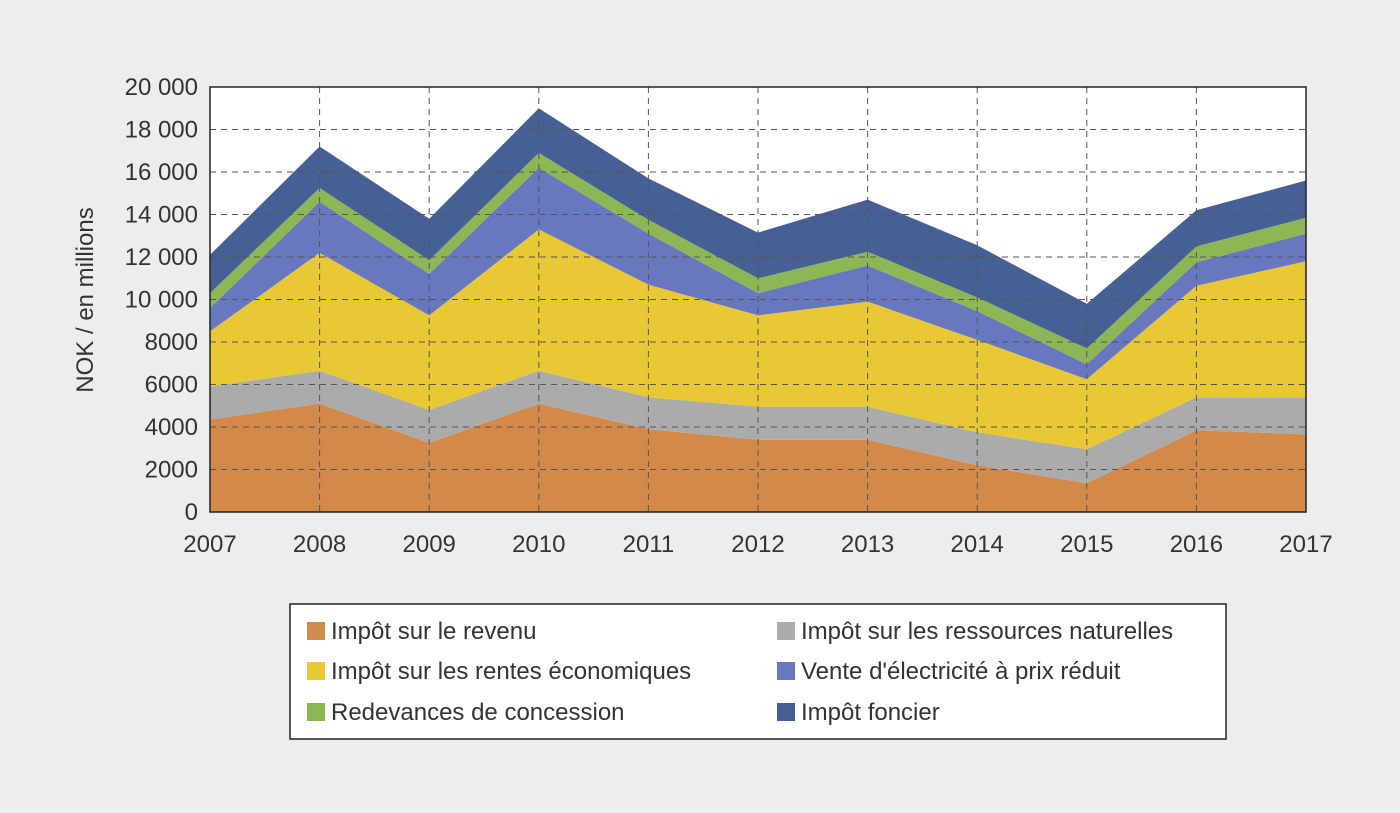 Image resolution: width=1400 pixels, height=813 pixels. Describe the element at coordinates (511, 671) in the screenshot. I see `legend-label: Impôt sur les rentes économiques` at that location.